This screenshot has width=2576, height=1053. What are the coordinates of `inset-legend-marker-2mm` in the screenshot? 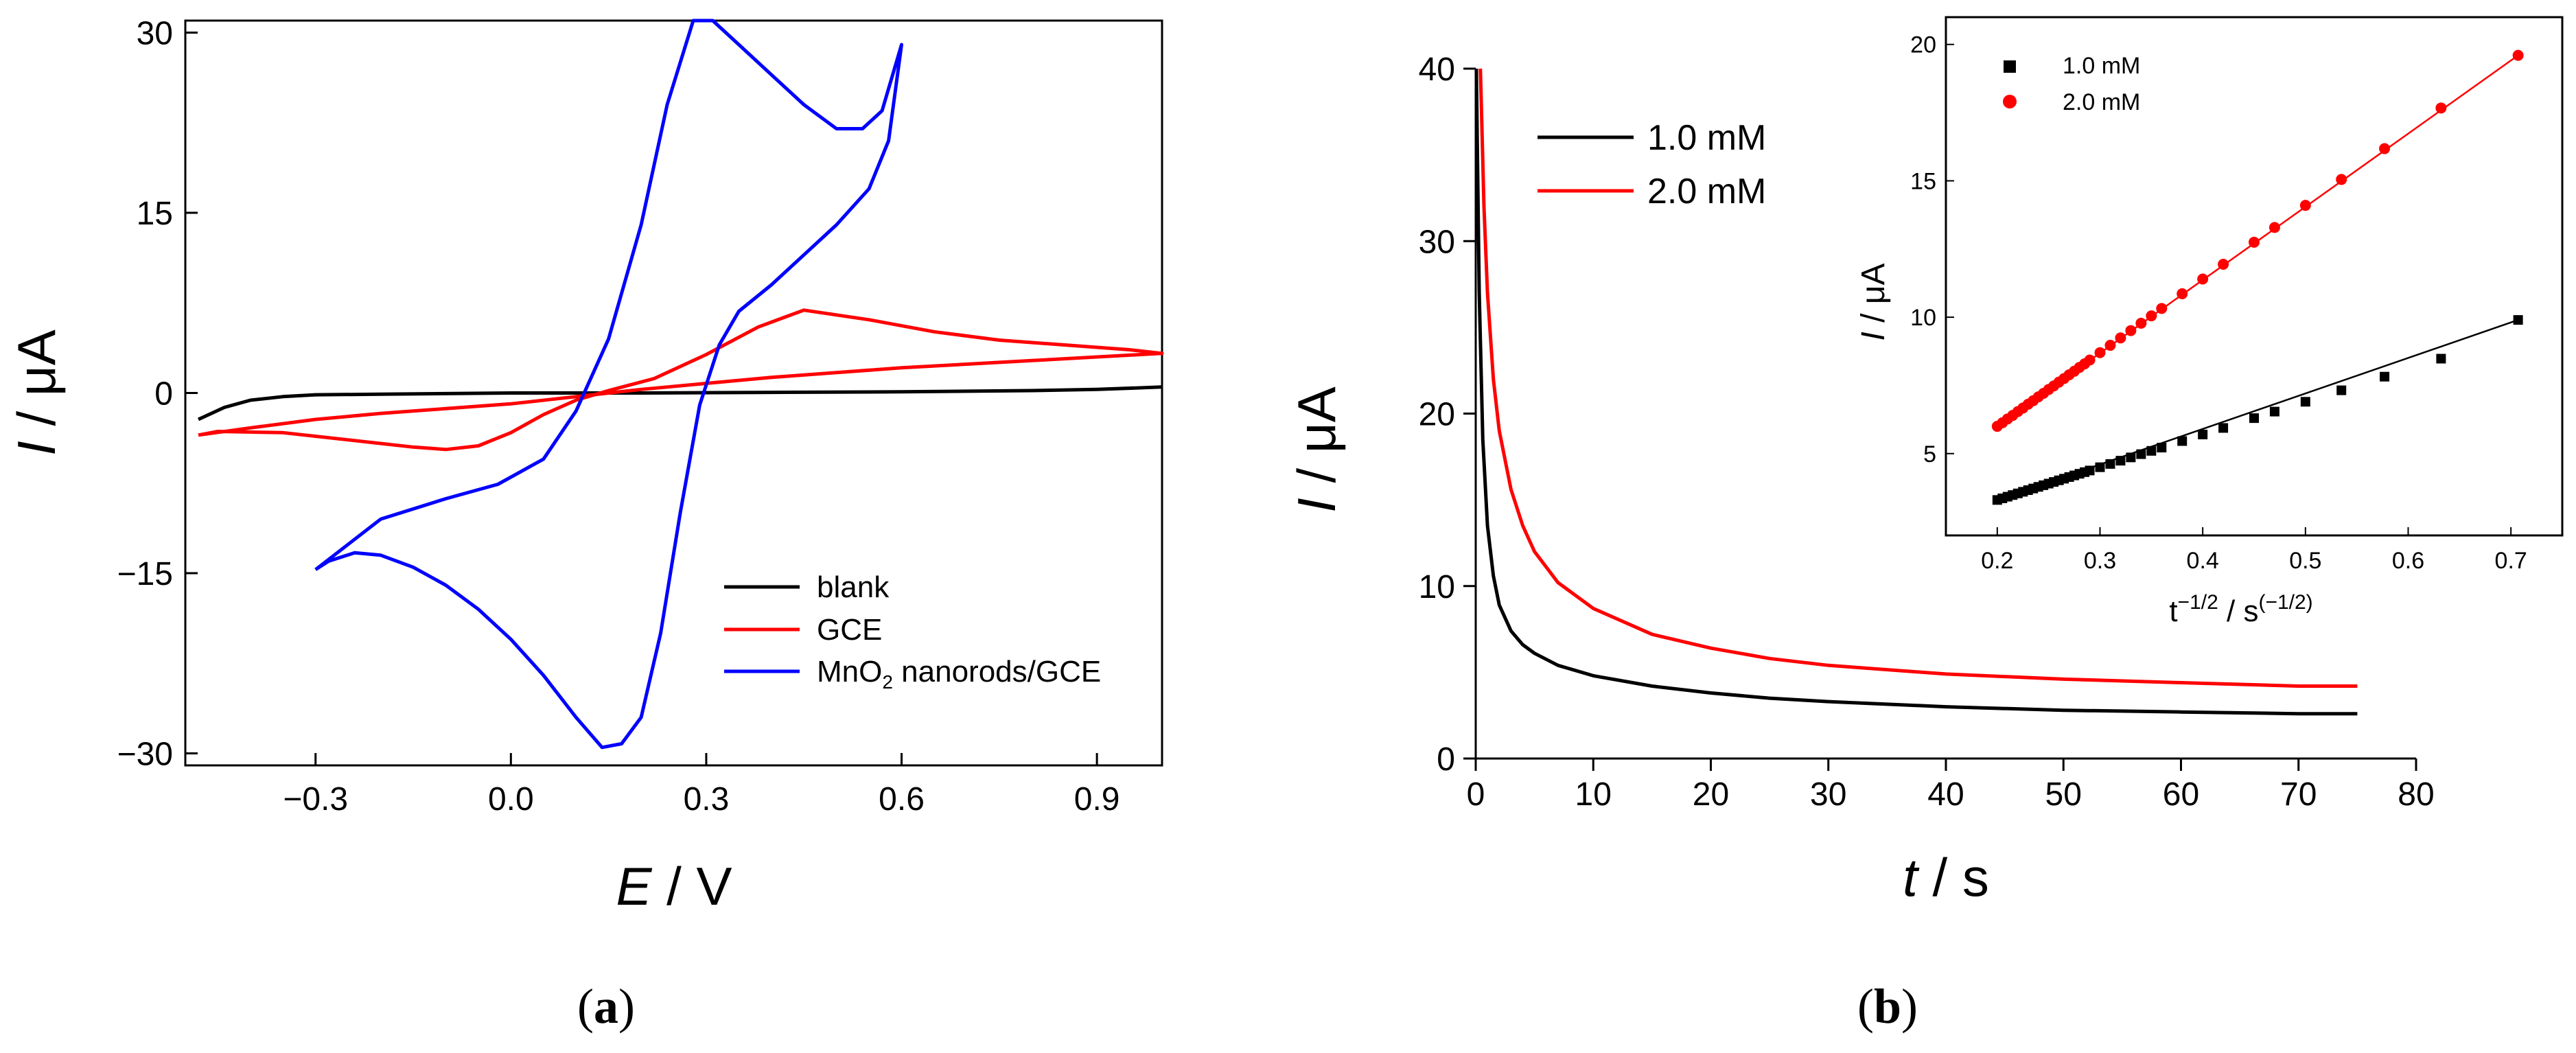 It's located at (2010, 101).